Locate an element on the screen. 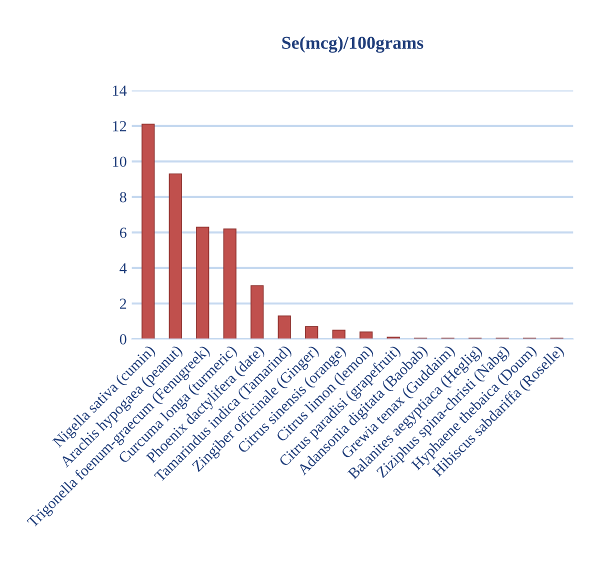 Image resolution: width=613 pixels, height=565 pixels. y-tick-label: 2 is located at coordinates (123, 303).